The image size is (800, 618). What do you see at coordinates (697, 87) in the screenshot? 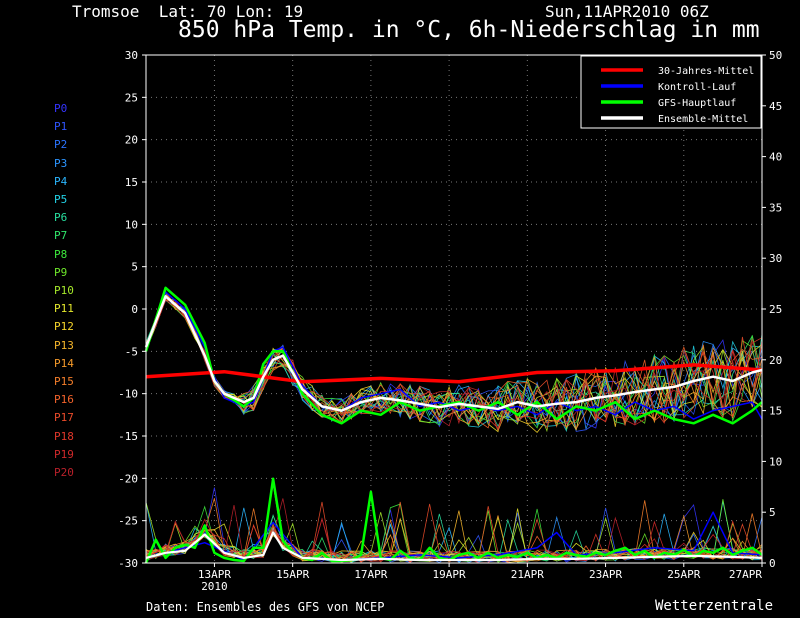
I see `legend-label: Kontroll-Lauf` at bounding box center [697, 87].